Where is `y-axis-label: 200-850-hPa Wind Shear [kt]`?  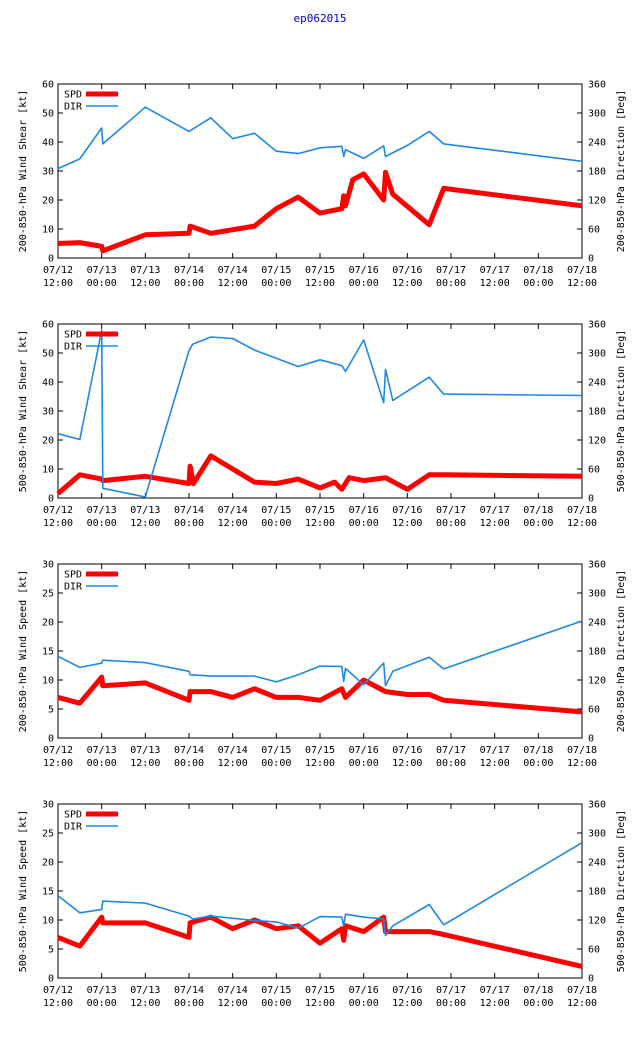 y-axis-label: 200-850-hPa Wind Shear [kt] is located at coordinates (23, 171).